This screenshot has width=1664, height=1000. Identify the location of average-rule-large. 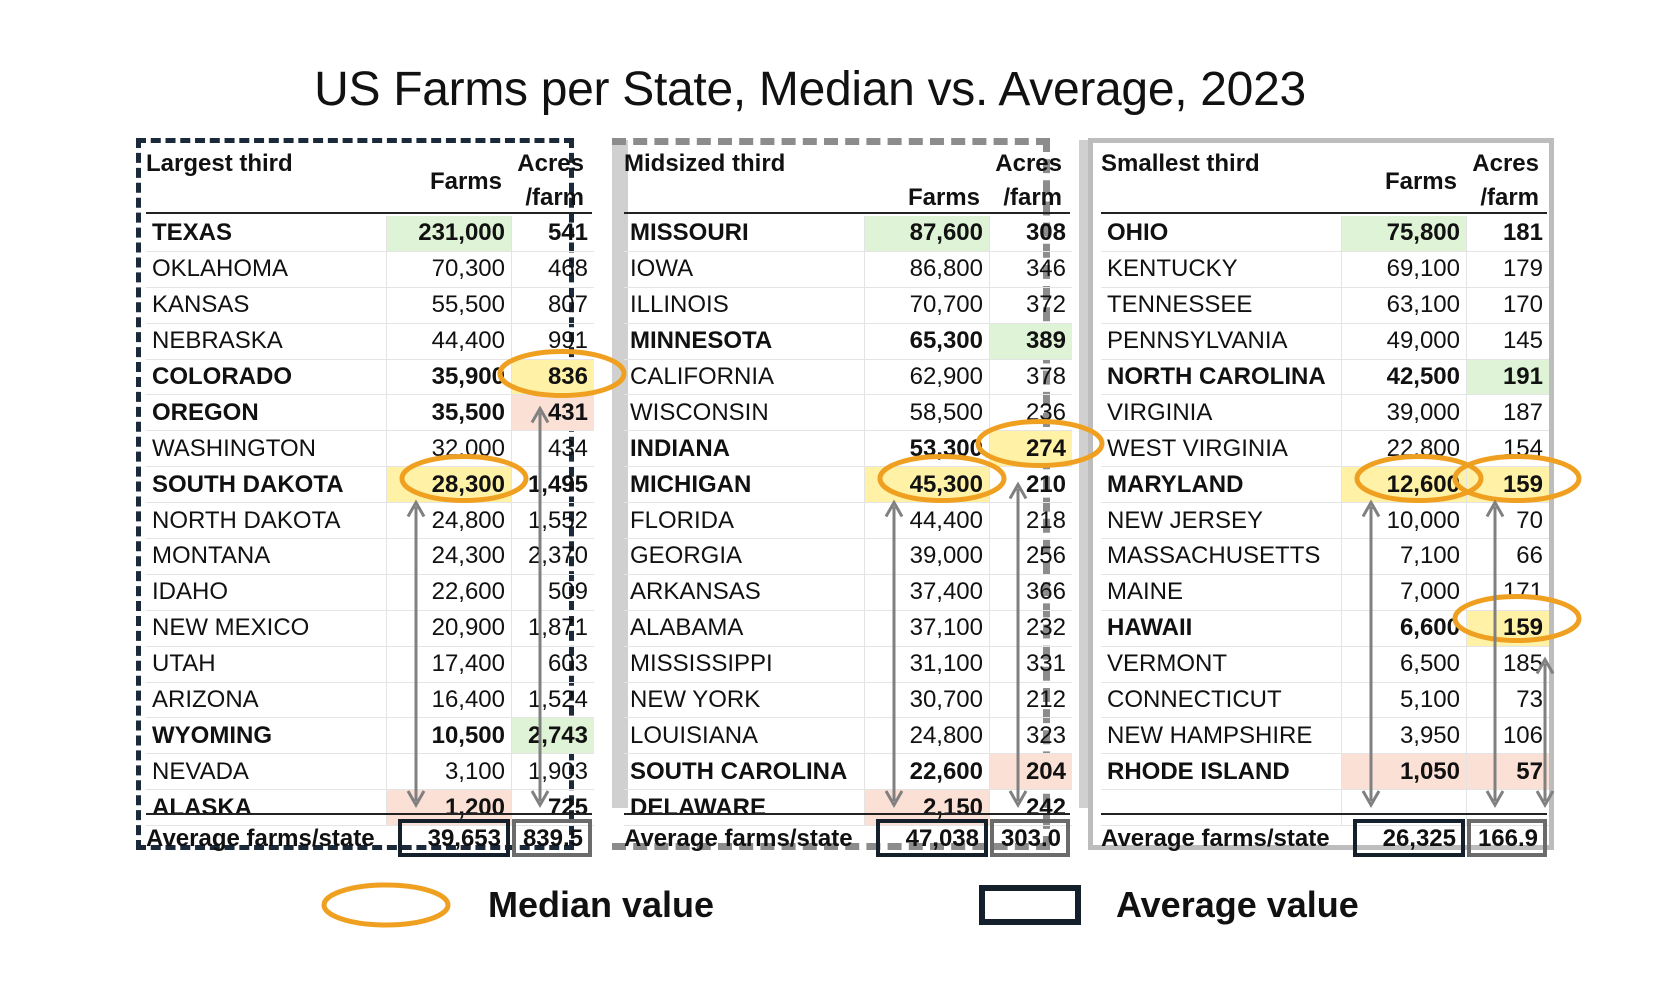
(369, 814).